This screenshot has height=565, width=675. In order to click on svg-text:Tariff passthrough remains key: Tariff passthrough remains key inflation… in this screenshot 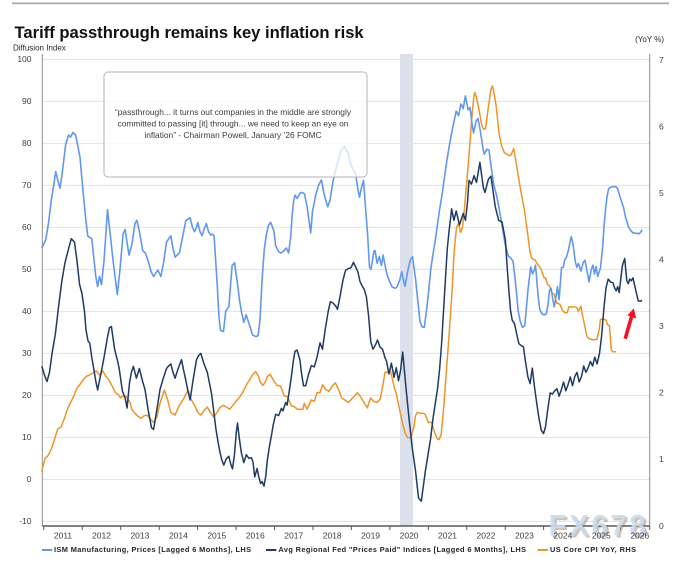, I will do `click(190, 32)`.